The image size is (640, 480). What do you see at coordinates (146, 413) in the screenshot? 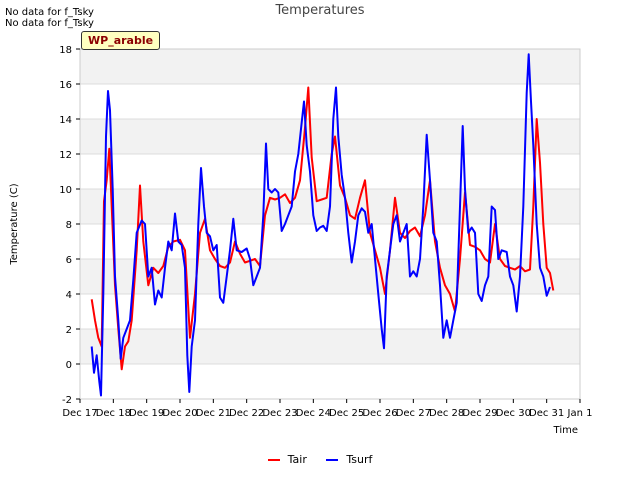
I see `x-tick-label: Dec 19` at bounding box center [146, 413].